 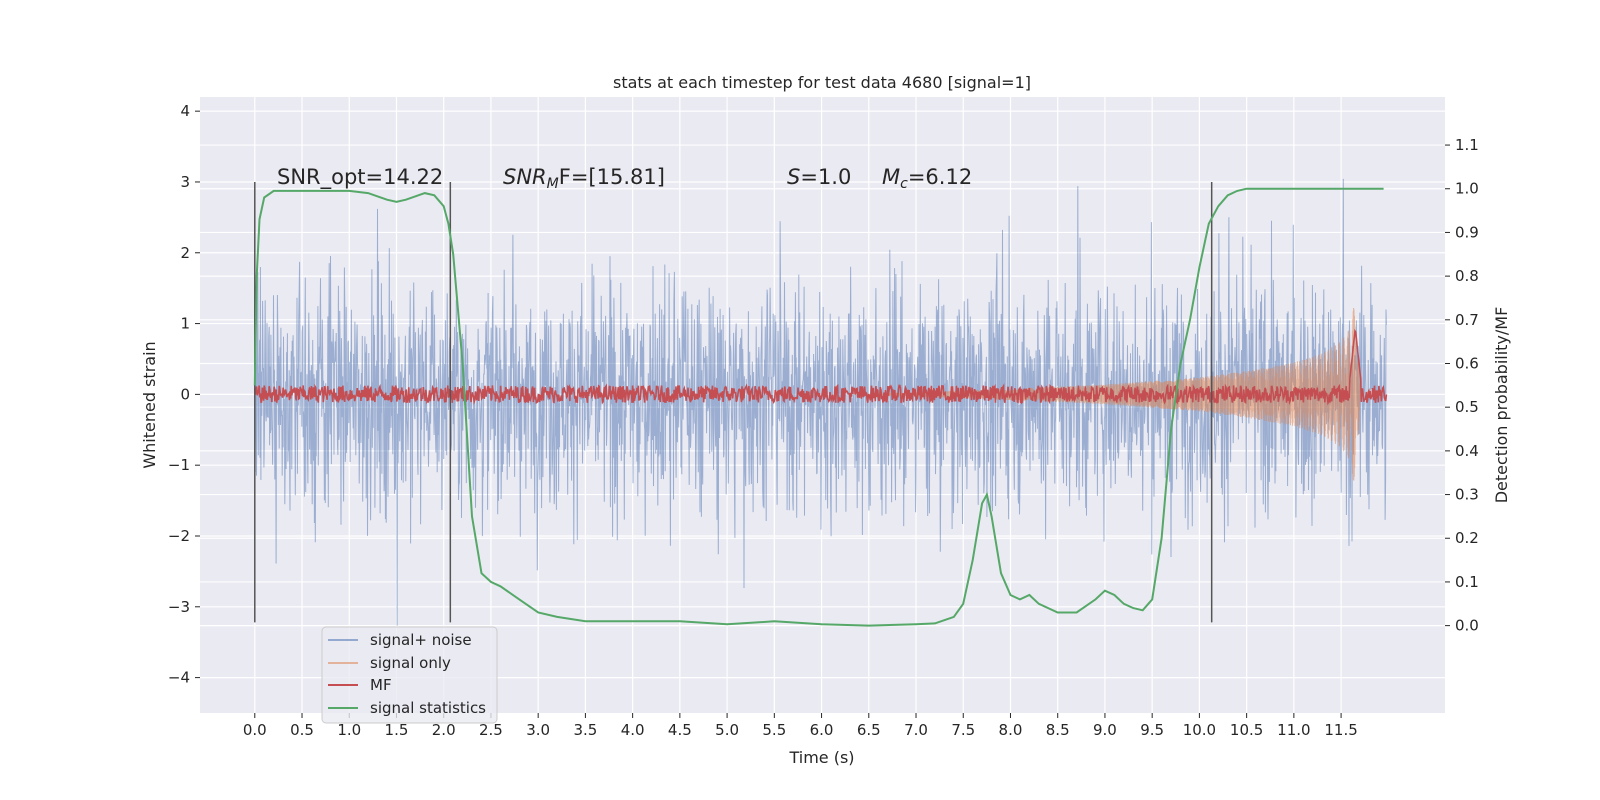 I want to click on annotation-s: S=1.0, so click(x=819, y=177).